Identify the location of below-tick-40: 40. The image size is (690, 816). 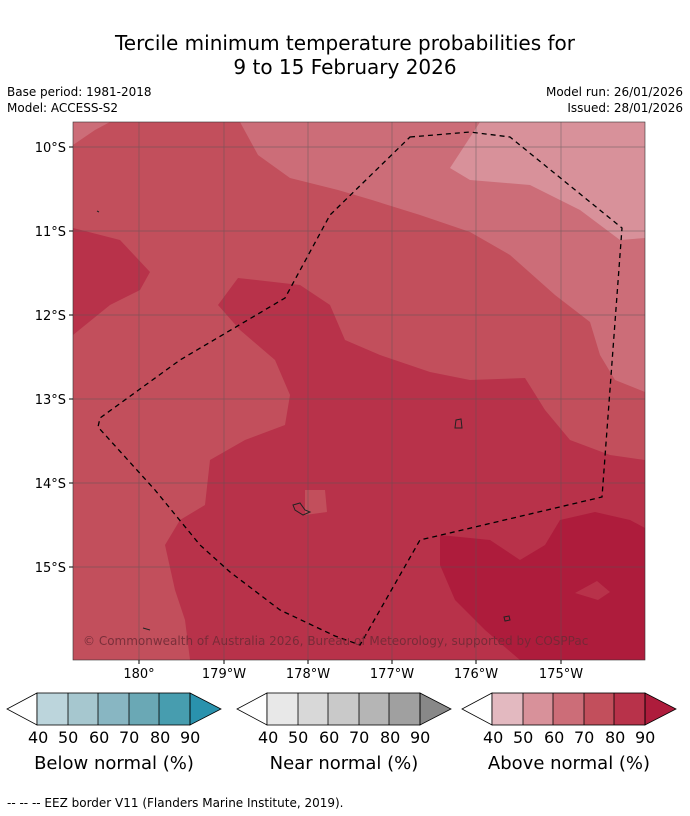
(38, 737).